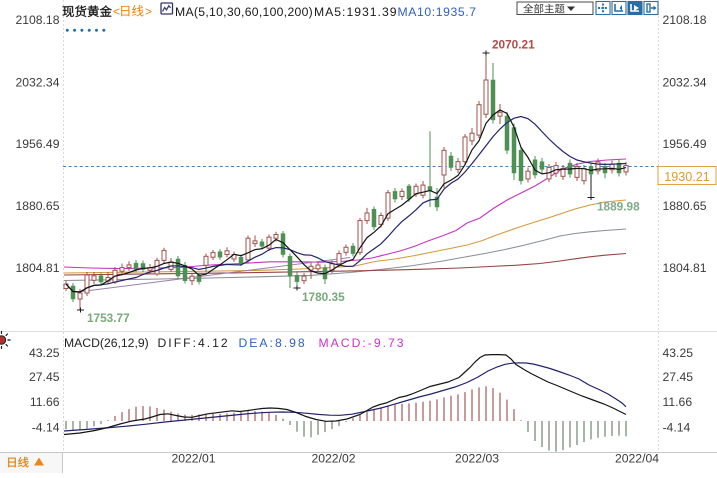 This screenshot has width=717, height=478. Describe the element at coordinates (513, 45) in the screenshot. I see `svg-text: 2070.21` at that location.